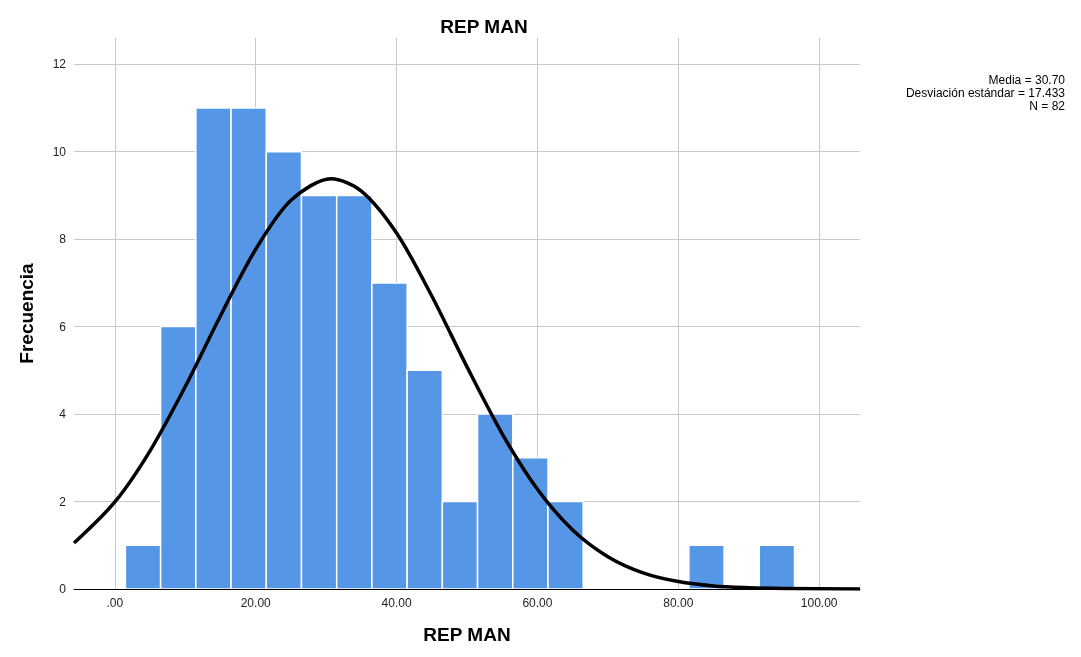 The width and height of the screenshot is (1081, 657). Describe the element at coordinates (537, 603) in the screenshot. I see `x-tick-label: 60.00` at that location.